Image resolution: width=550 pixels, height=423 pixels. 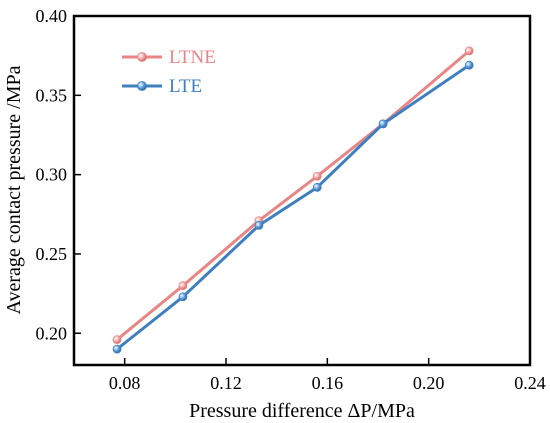 I want to click on y-axis-ticks: 0.20 0.25 0.30 0.35 0.40, so click(x=58, y=174).